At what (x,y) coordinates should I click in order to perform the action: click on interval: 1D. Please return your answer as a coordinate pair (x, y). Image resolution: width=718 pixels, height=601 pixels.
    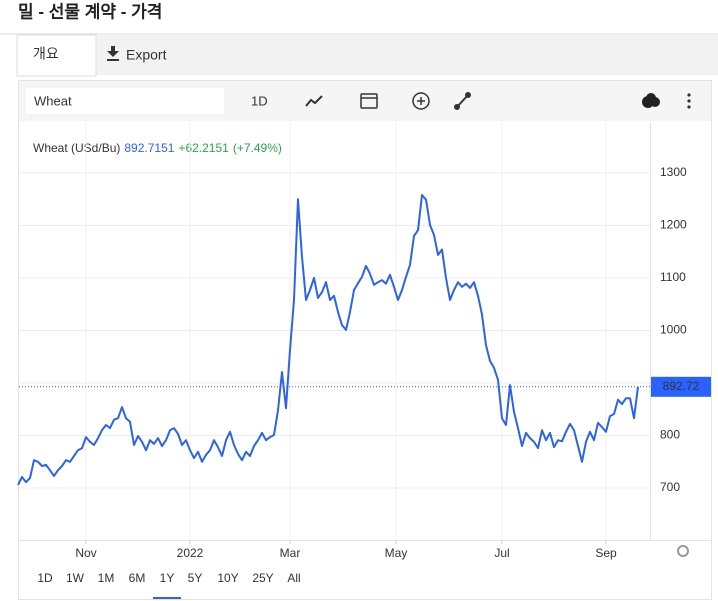
    Looking at the image, I should click on (259, 100).